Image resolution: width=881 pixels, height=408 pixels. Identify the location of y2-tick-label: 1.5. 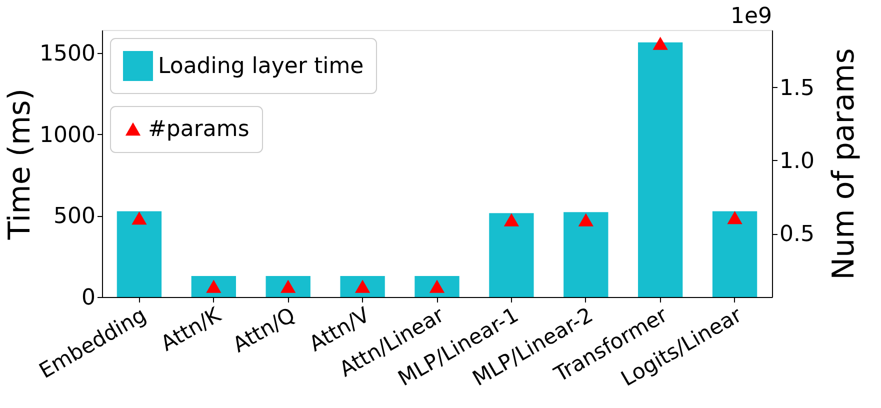
(797, 88).